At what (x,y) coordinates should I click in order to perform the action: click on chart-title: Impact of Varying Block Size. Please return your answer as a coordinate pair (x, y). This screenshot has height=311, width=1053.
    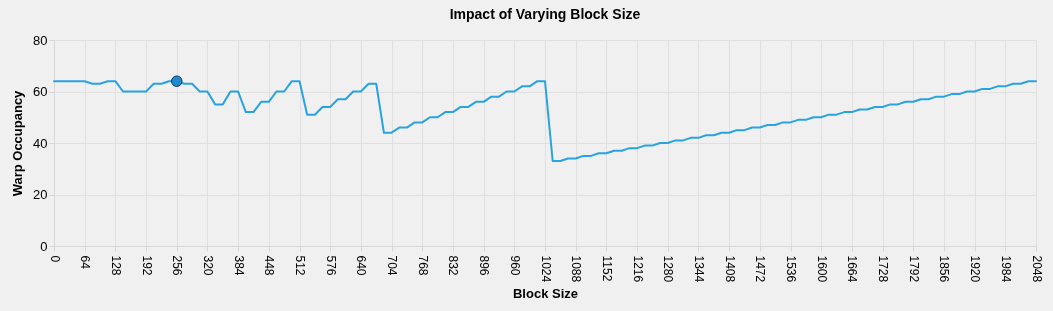
    Looking at the image, I should click on (545, 14).